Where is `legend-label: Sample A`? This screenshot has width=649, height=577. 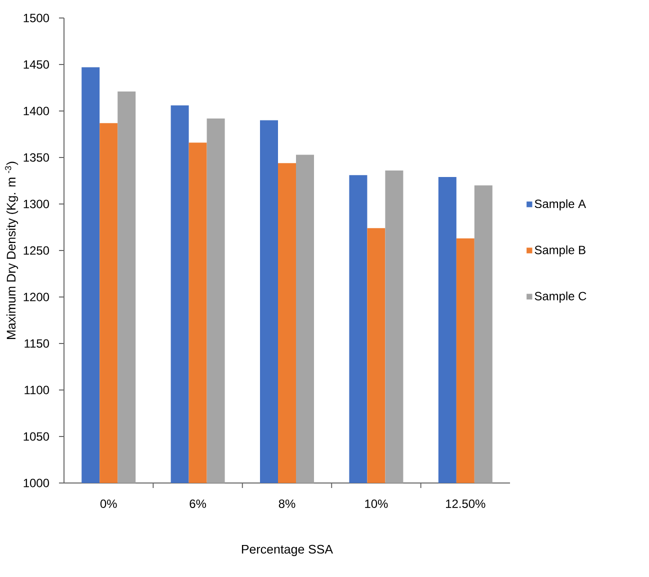
legend-label: Sample A is located at coordinates (560, 204).